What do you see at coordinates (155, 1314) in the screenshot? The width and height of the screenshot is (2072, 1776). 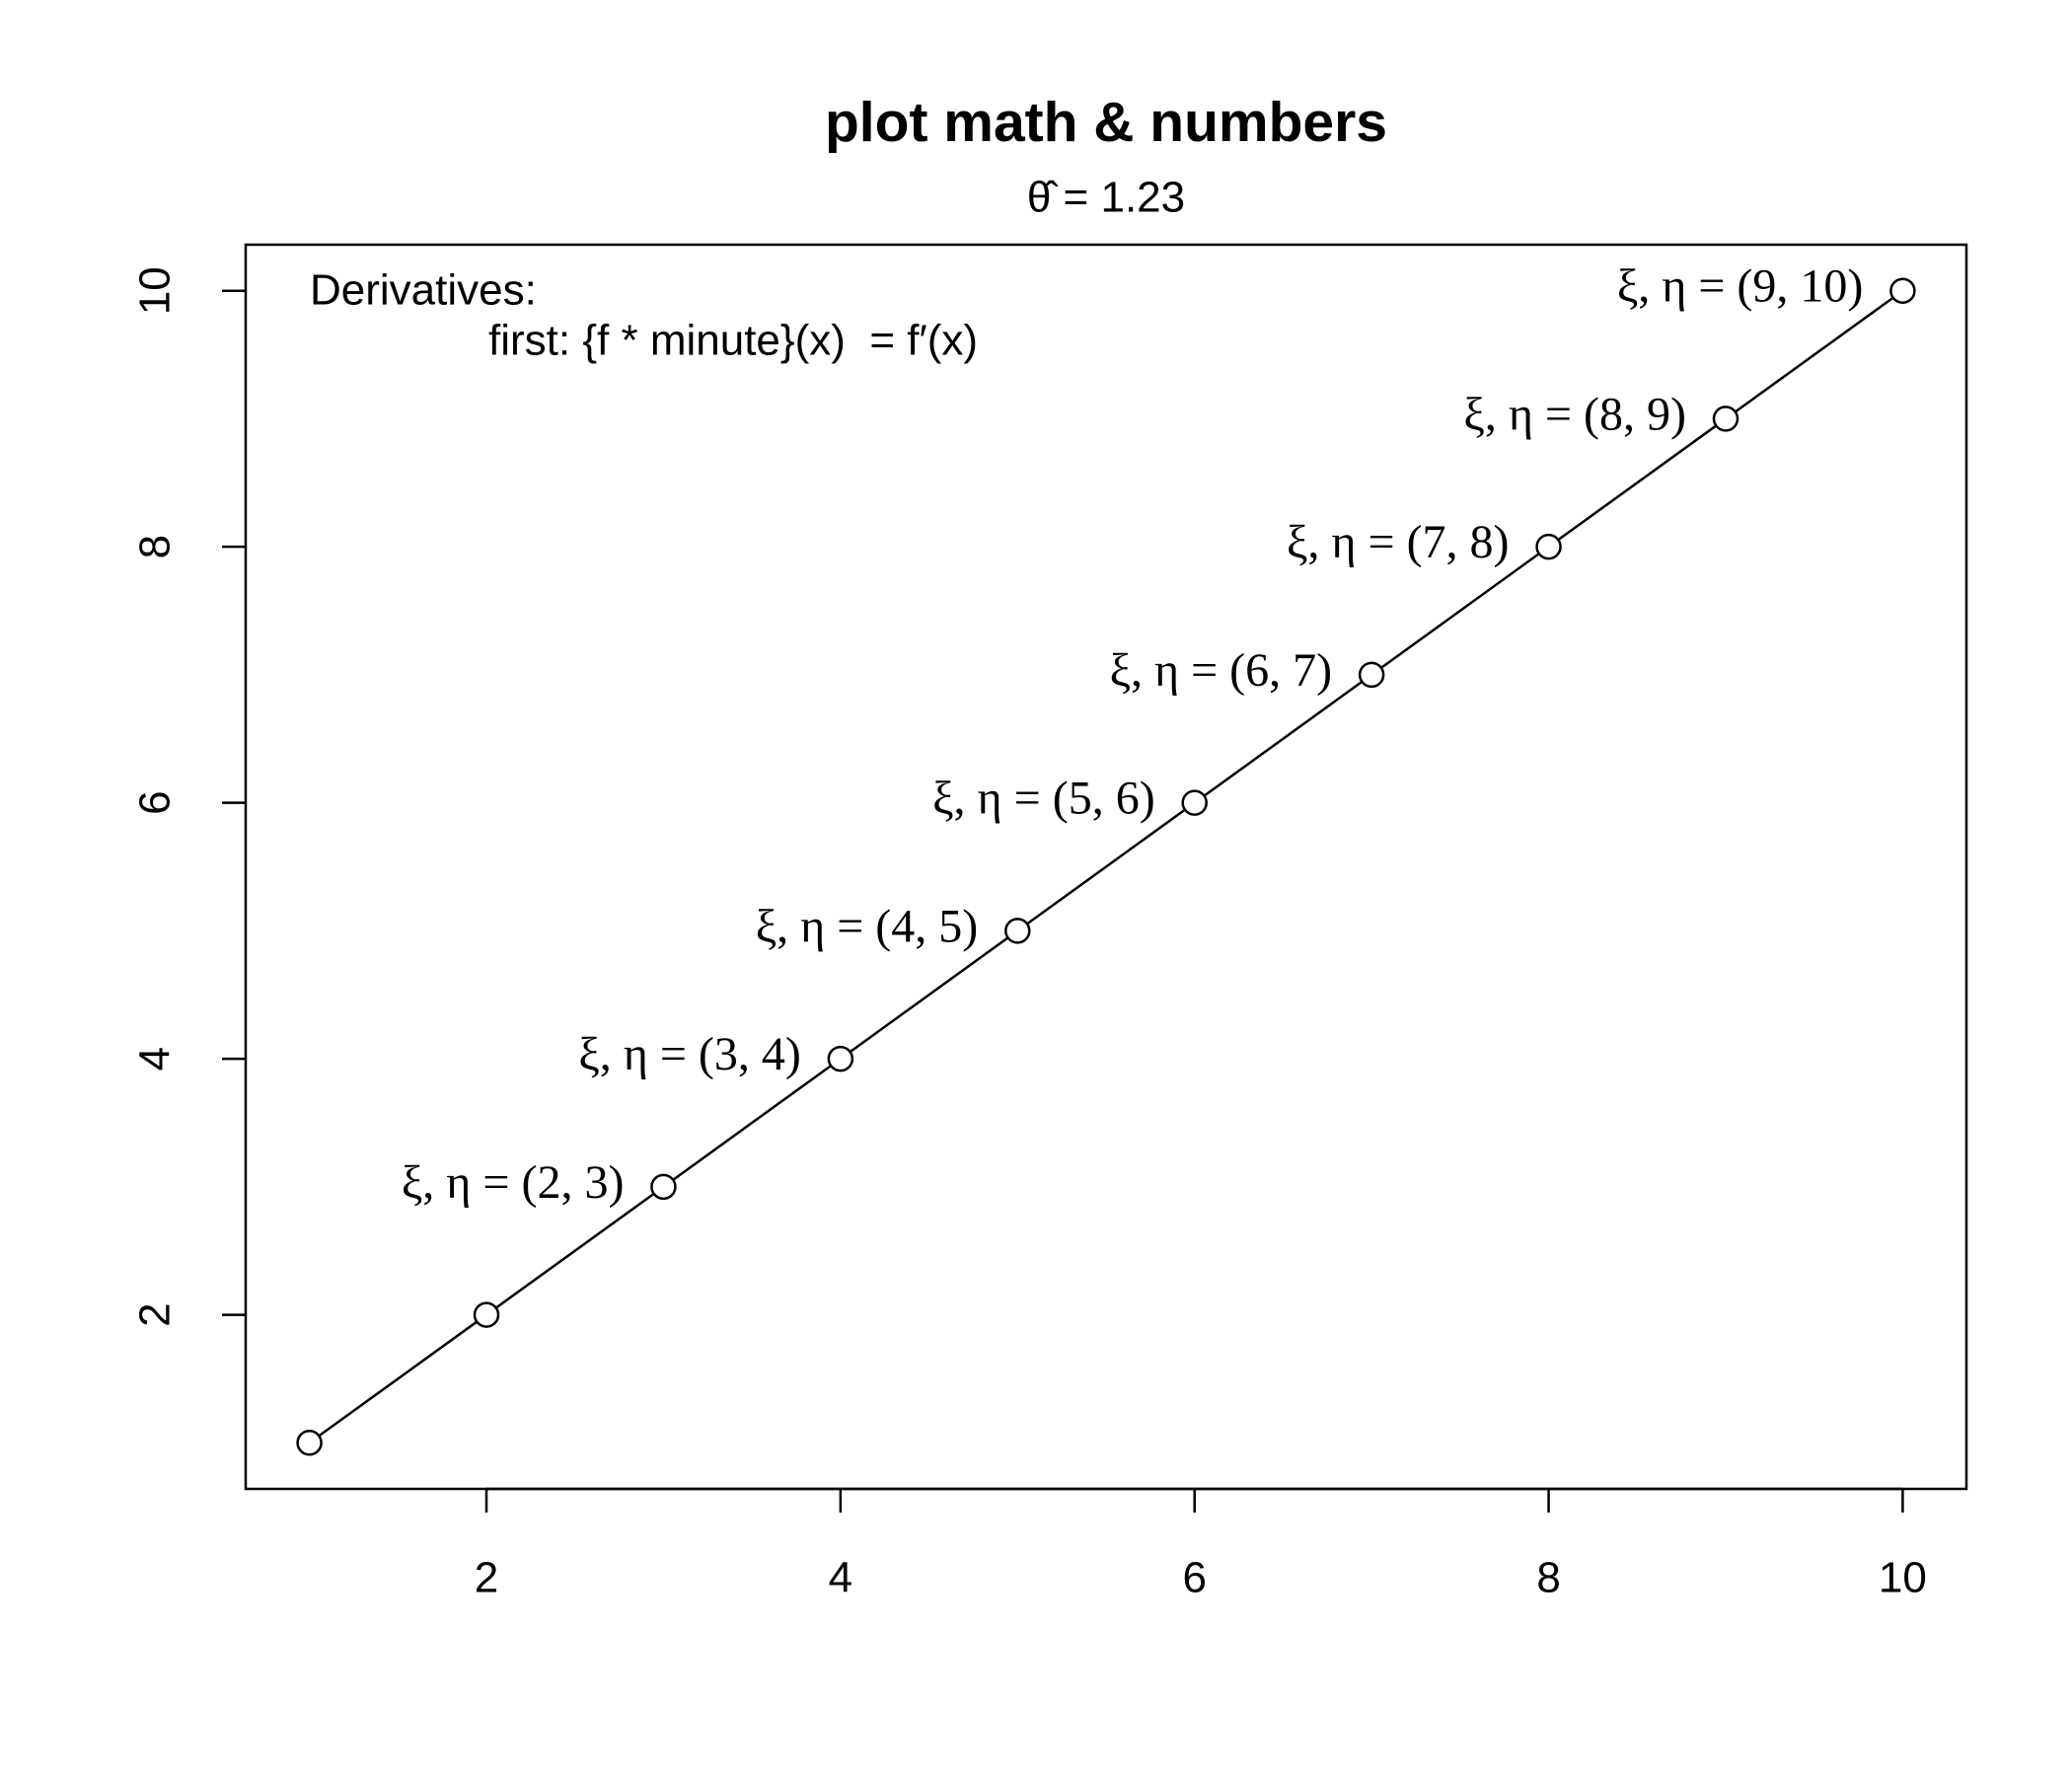 I see `y-tick-label: 2` at bounding box center [155, 1314].